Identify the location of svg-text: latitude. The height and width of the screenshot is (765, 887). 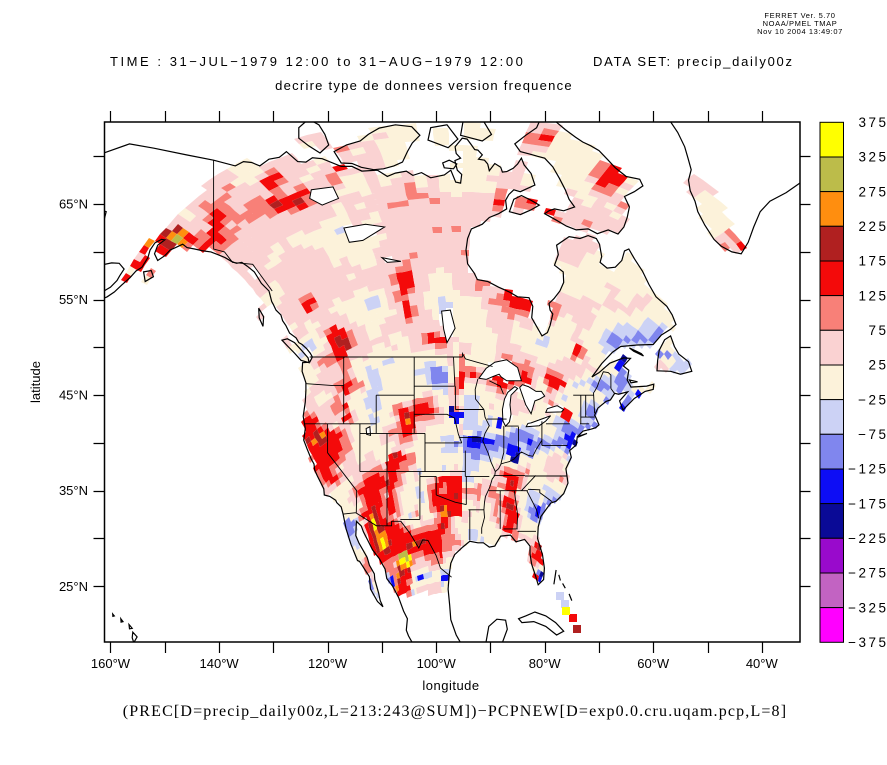
(35, 382).